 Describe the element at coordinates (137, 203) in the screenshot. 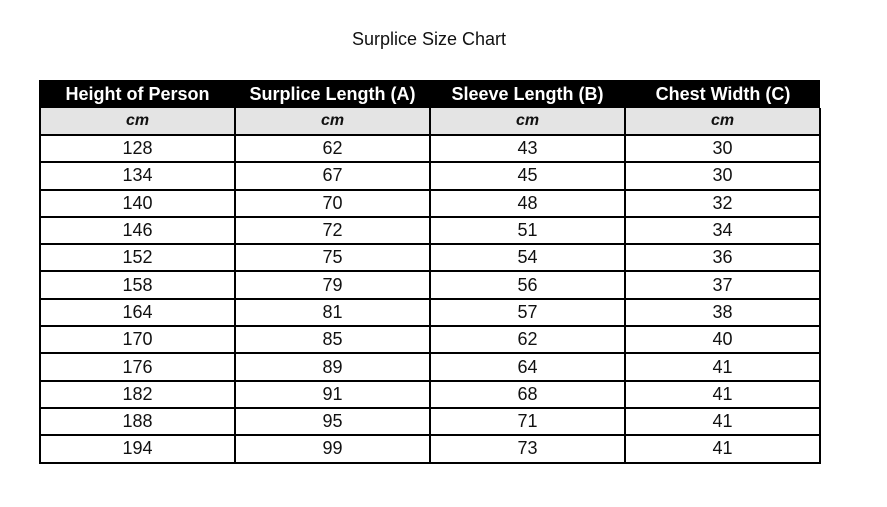

I see `table-cell: 140` at that location.